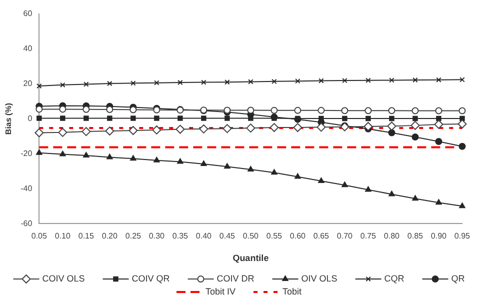 The height and width of the screenshot is (300, 478). Describe the element at coordinates (392, 236) in the screenshot. I see `x-tick-label: 0.80` at that location.